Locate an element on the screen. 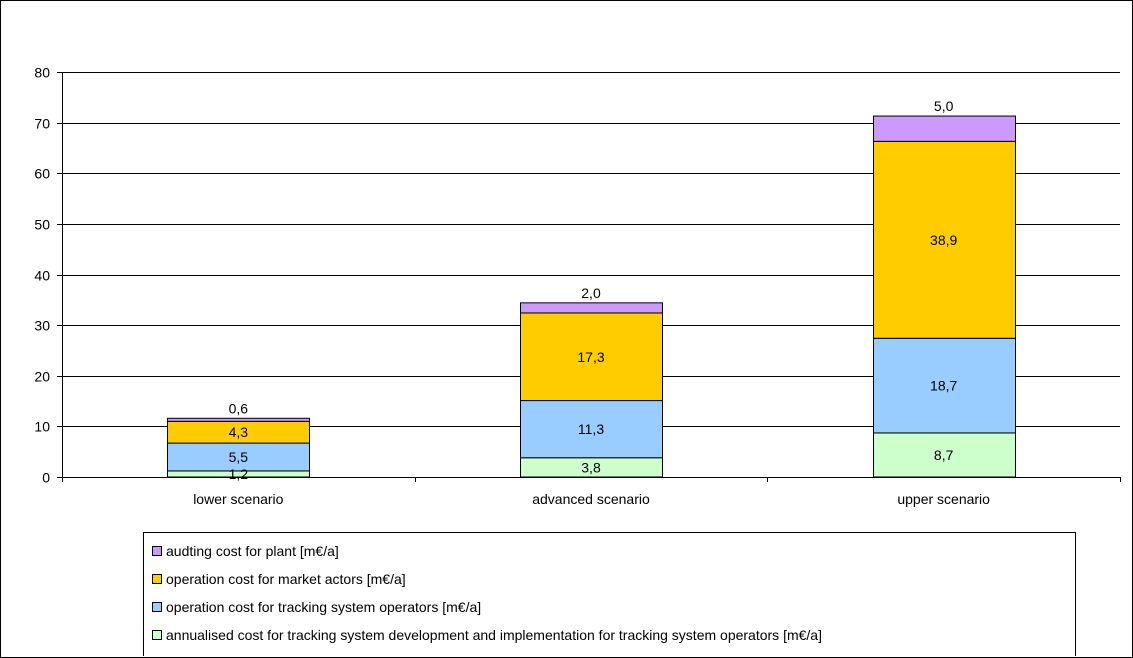 This screenshot has height=658, width=1133. x-category-label: advanced scenario is located at coordinates (591, 499).